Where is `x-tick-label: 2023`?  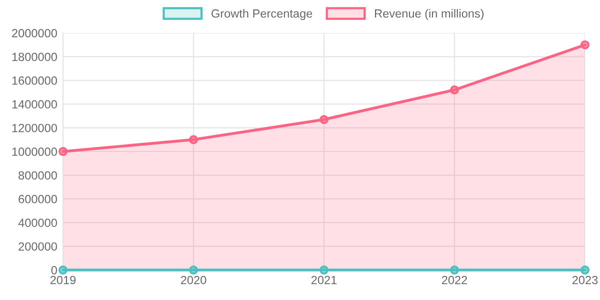
x-tick-label: 2023 is located at coordinates (585, 280).